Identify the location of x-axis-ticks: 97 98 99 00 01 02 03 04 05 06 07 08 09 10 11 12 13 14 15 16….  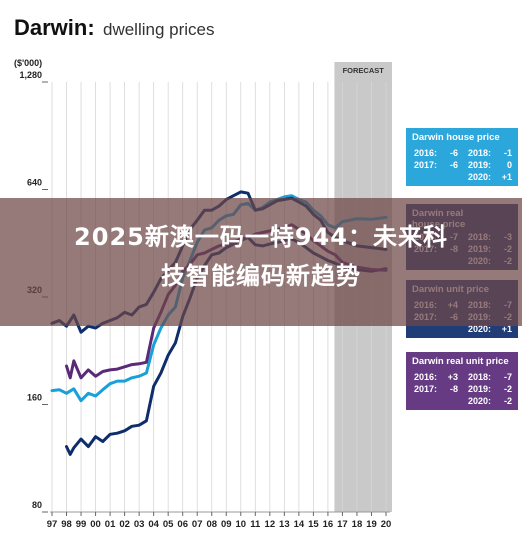
(219, 521).